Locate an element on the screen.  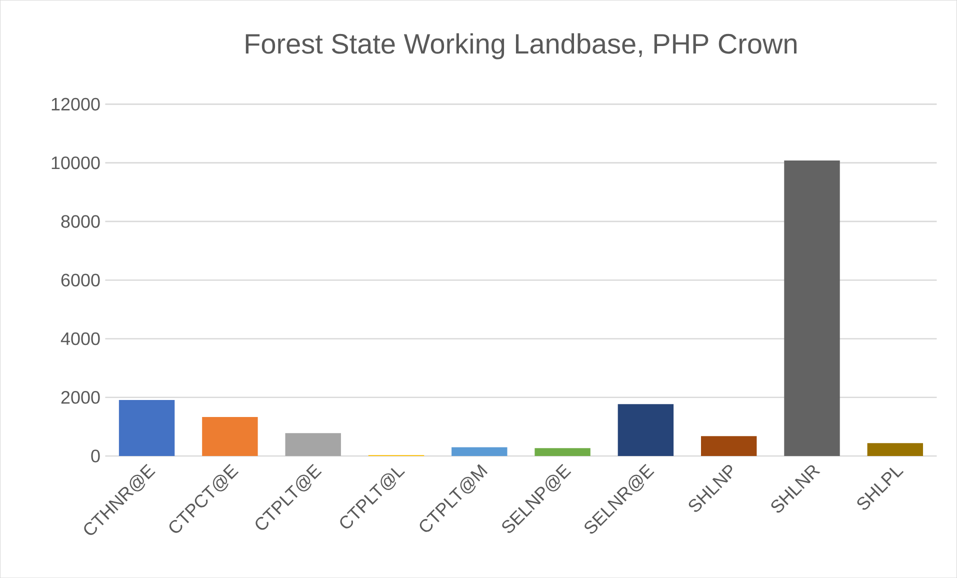
y-tick-label: 0 is located at coordinates (95, 456).